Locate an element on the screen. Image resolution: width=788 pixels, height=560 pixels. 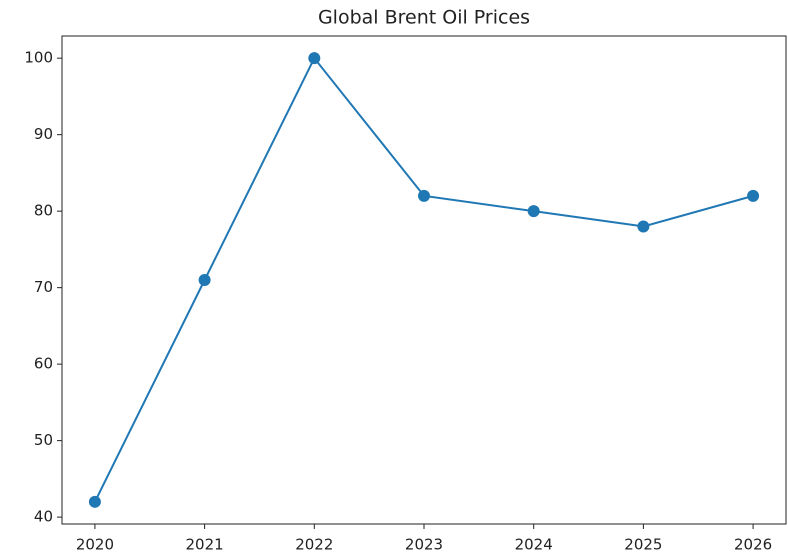
x-tick-label: 2025 is located at coordinates (643, 545).